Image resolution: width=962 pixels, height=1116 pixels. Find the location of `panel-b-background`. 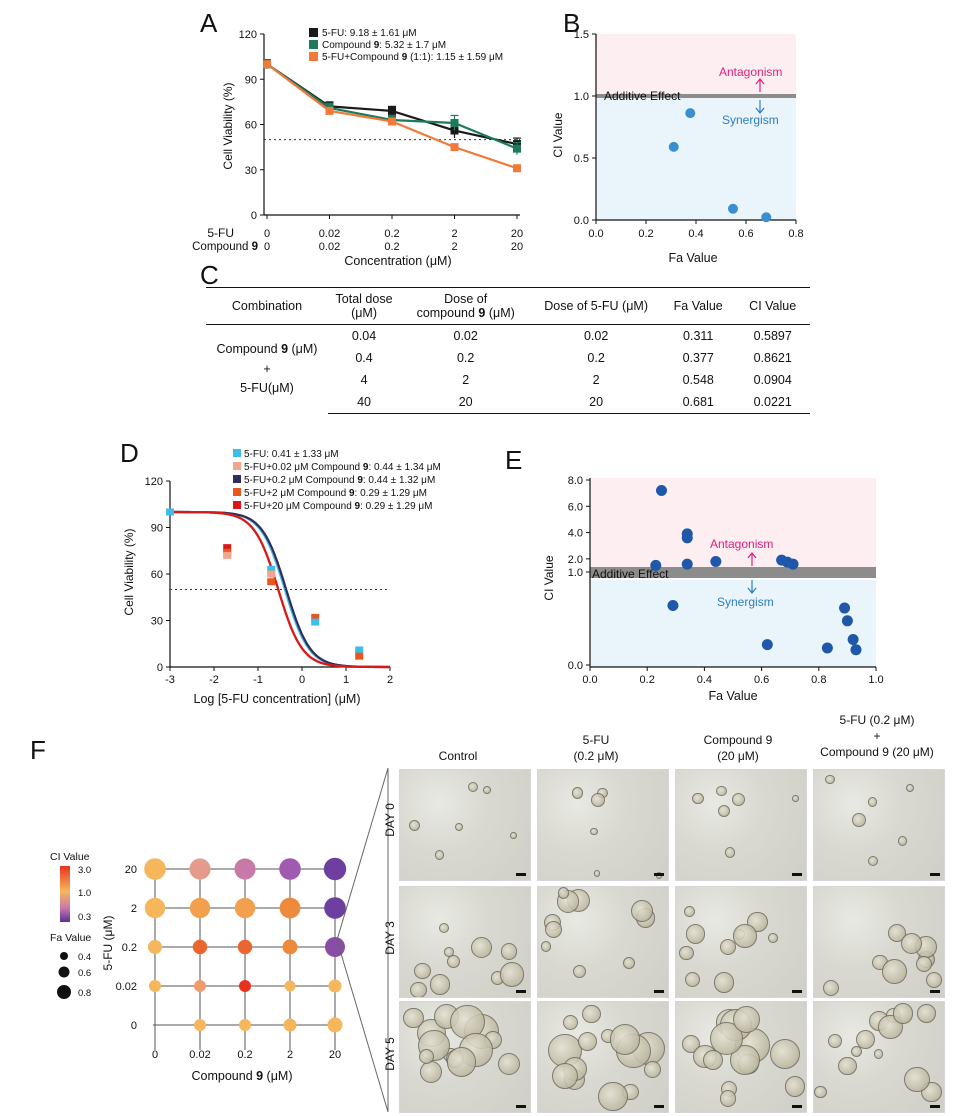

panel-b-background is located at coordinates (696, 127).